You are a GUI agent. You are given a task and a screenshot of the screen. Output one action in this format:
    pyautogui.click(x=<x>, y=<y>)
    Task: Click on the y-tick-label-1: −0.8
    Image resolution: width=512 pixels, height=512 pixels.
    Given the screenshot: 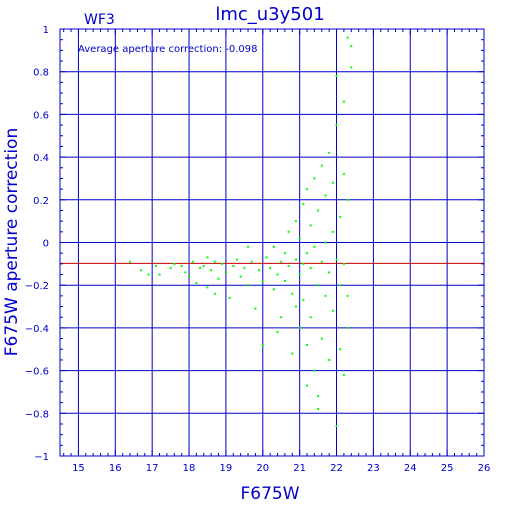 What is the action you would take?
    pyautogui.click(x=37, y=414)
    